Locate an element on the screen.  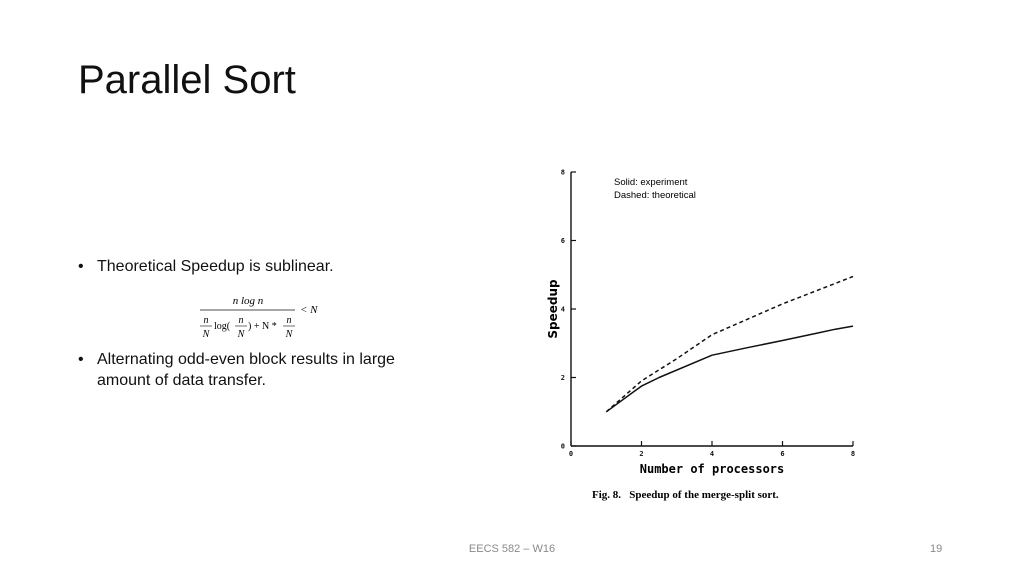
chart-caption: Fig. 8. Speedup of the merge-split sort. is located at coordinates (685, 495).